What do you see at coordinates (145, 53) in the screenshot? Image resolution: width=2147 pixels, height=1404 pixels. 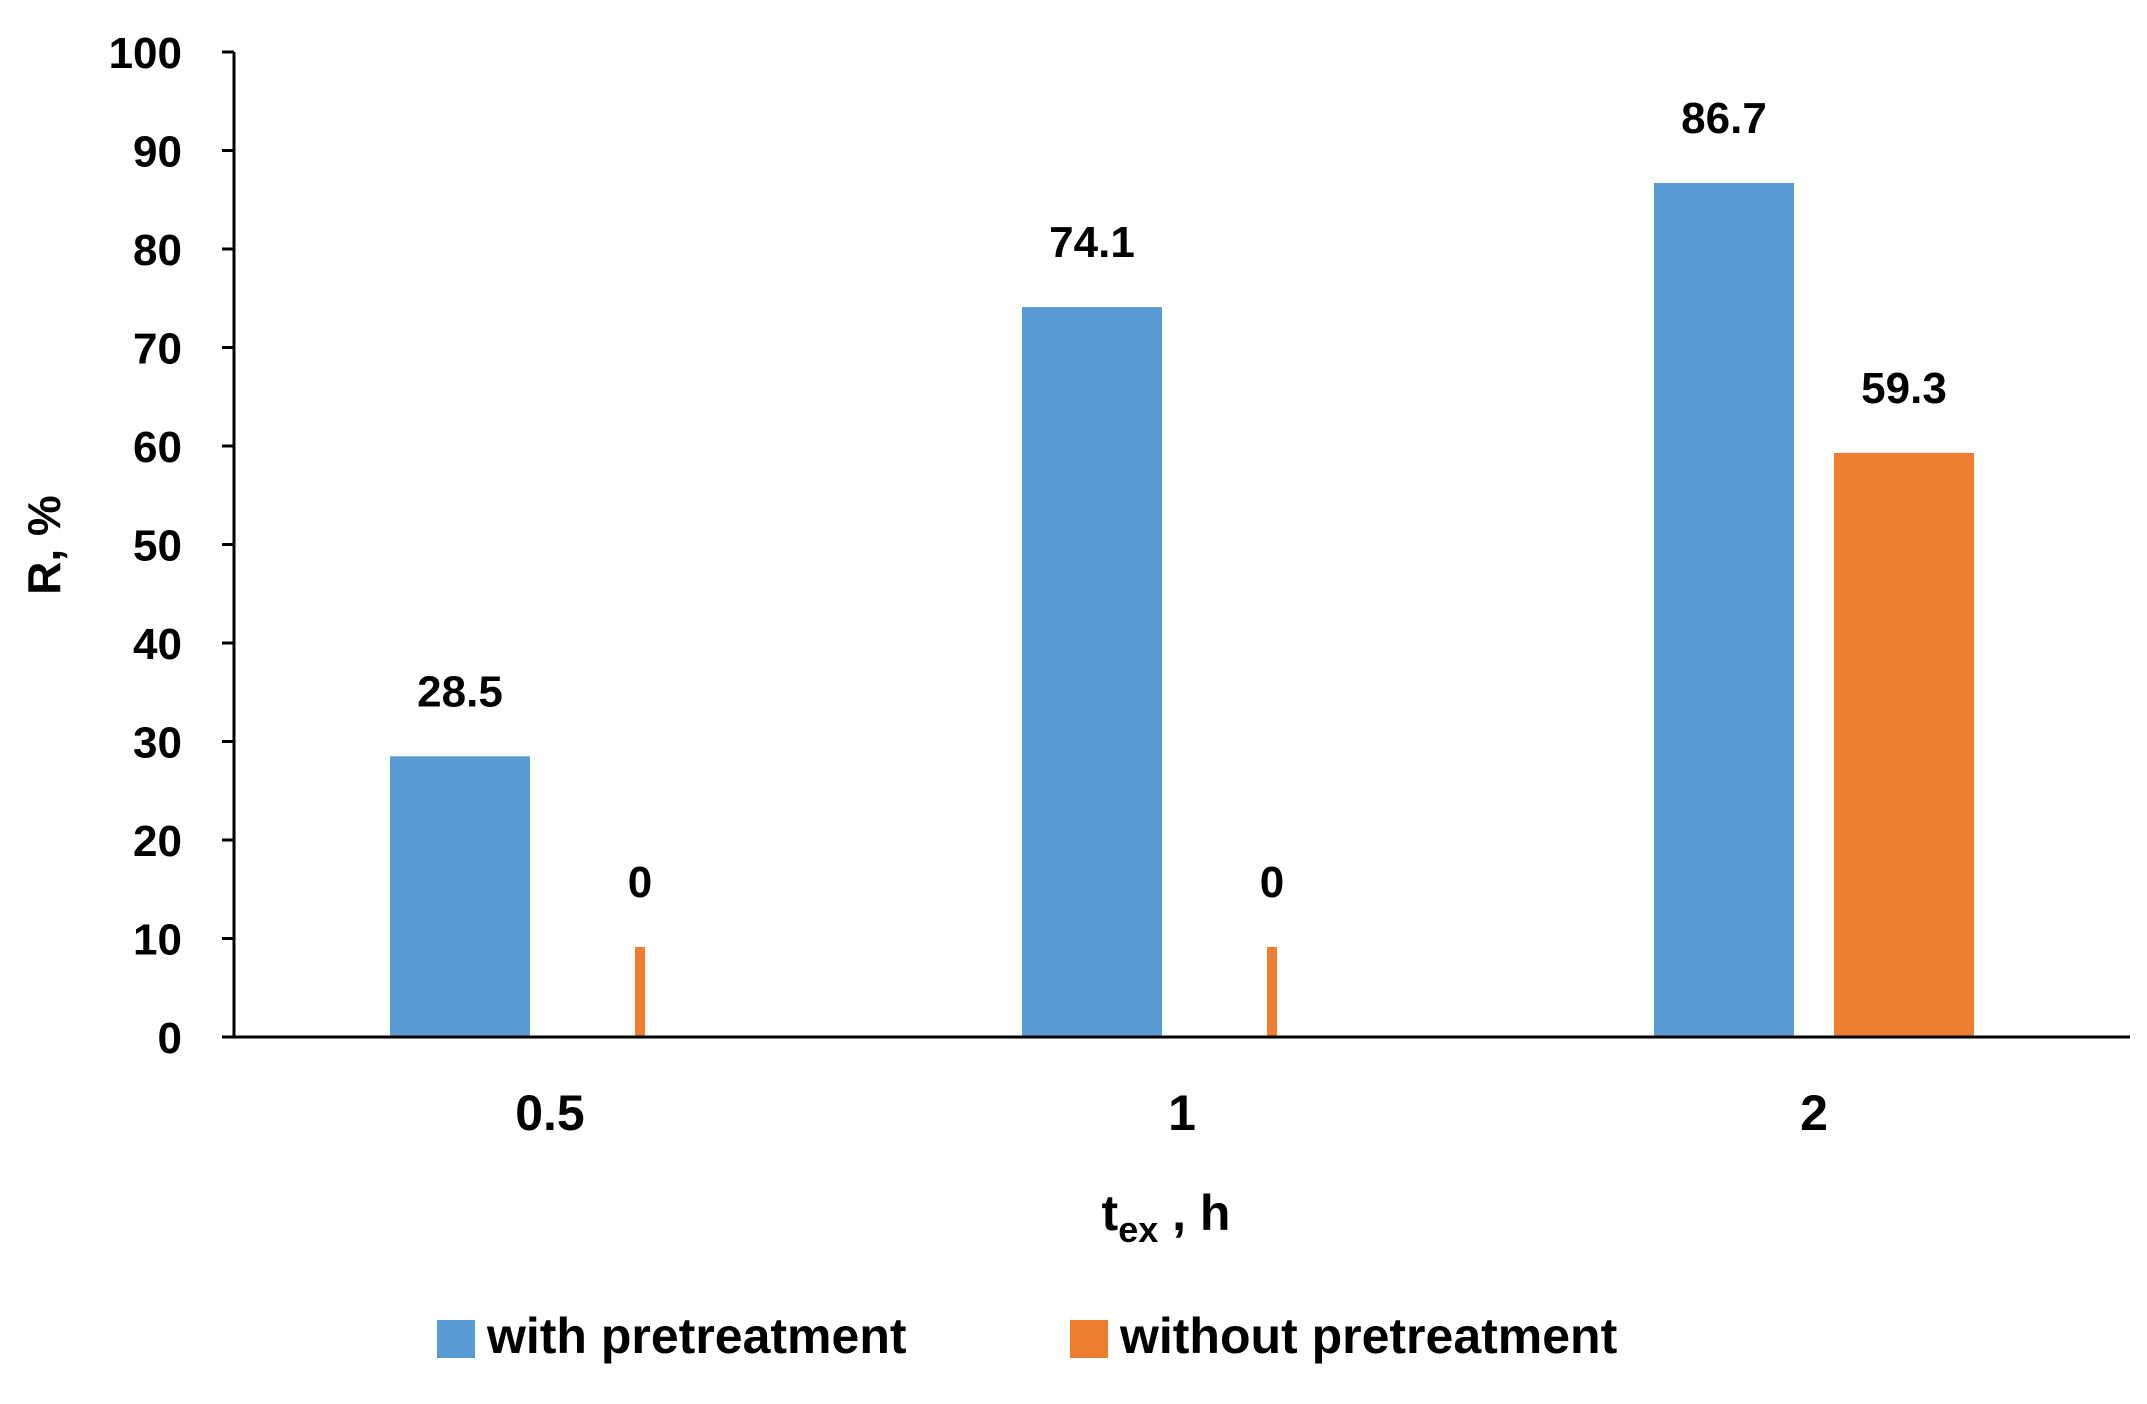 I see `y-tick-label: 100` at bounding box center [145, 53].